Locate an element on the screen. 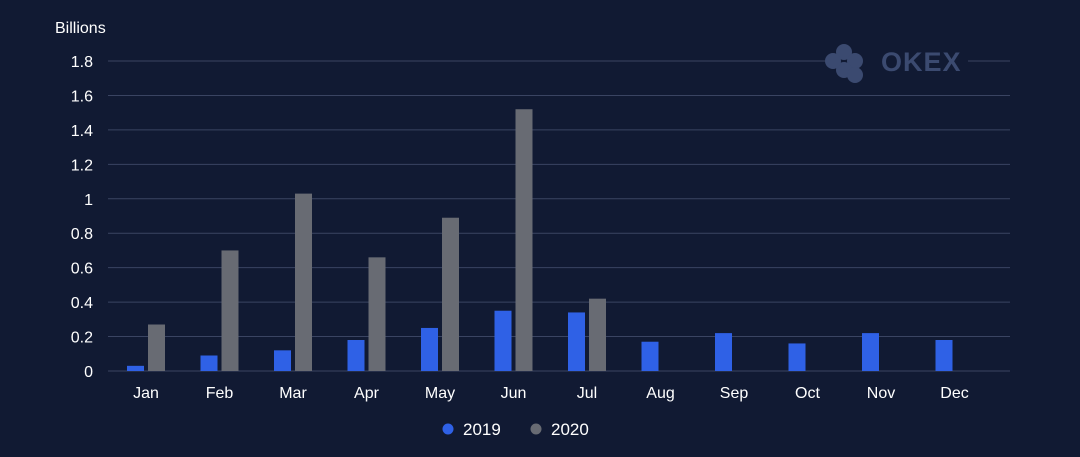 The width and height of the screenshot is (1080, 457). okex-logo: OKEX is located at coordinates (893, 63).